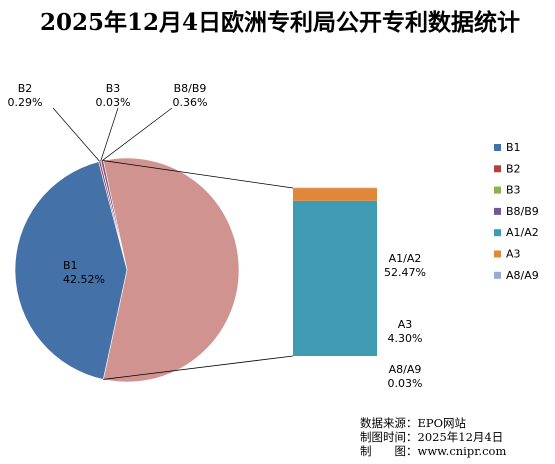 Image resolution: width=555 pixels, height=464 pixels. I want to click on legend-swatch-a8-a9, so click(497, 275).